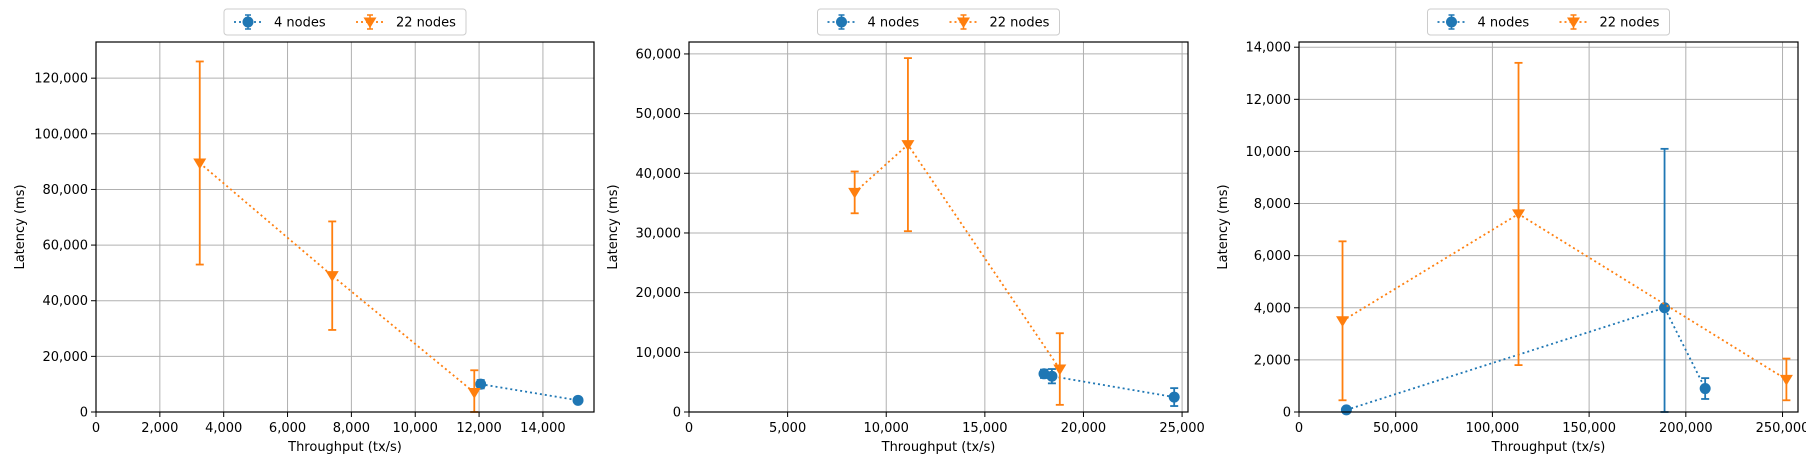 This screenshot has width=1806, height=464. Describe the element at coordinates (61, 134) in the screenshot. I see `y-tick-label: 100,000` at that location.